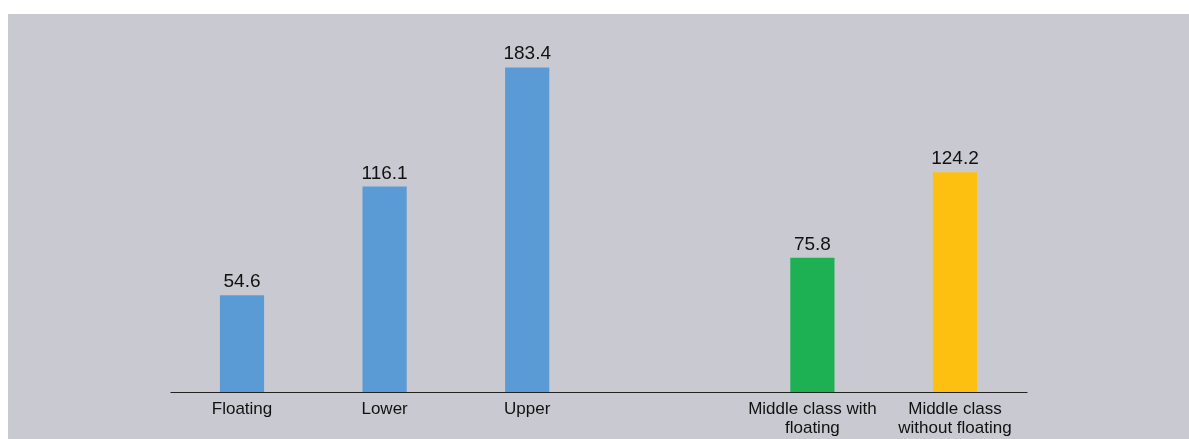  Describe the element at coordinates (384, 172) in the screenshot. I see `data-label: 116.1` at that location.